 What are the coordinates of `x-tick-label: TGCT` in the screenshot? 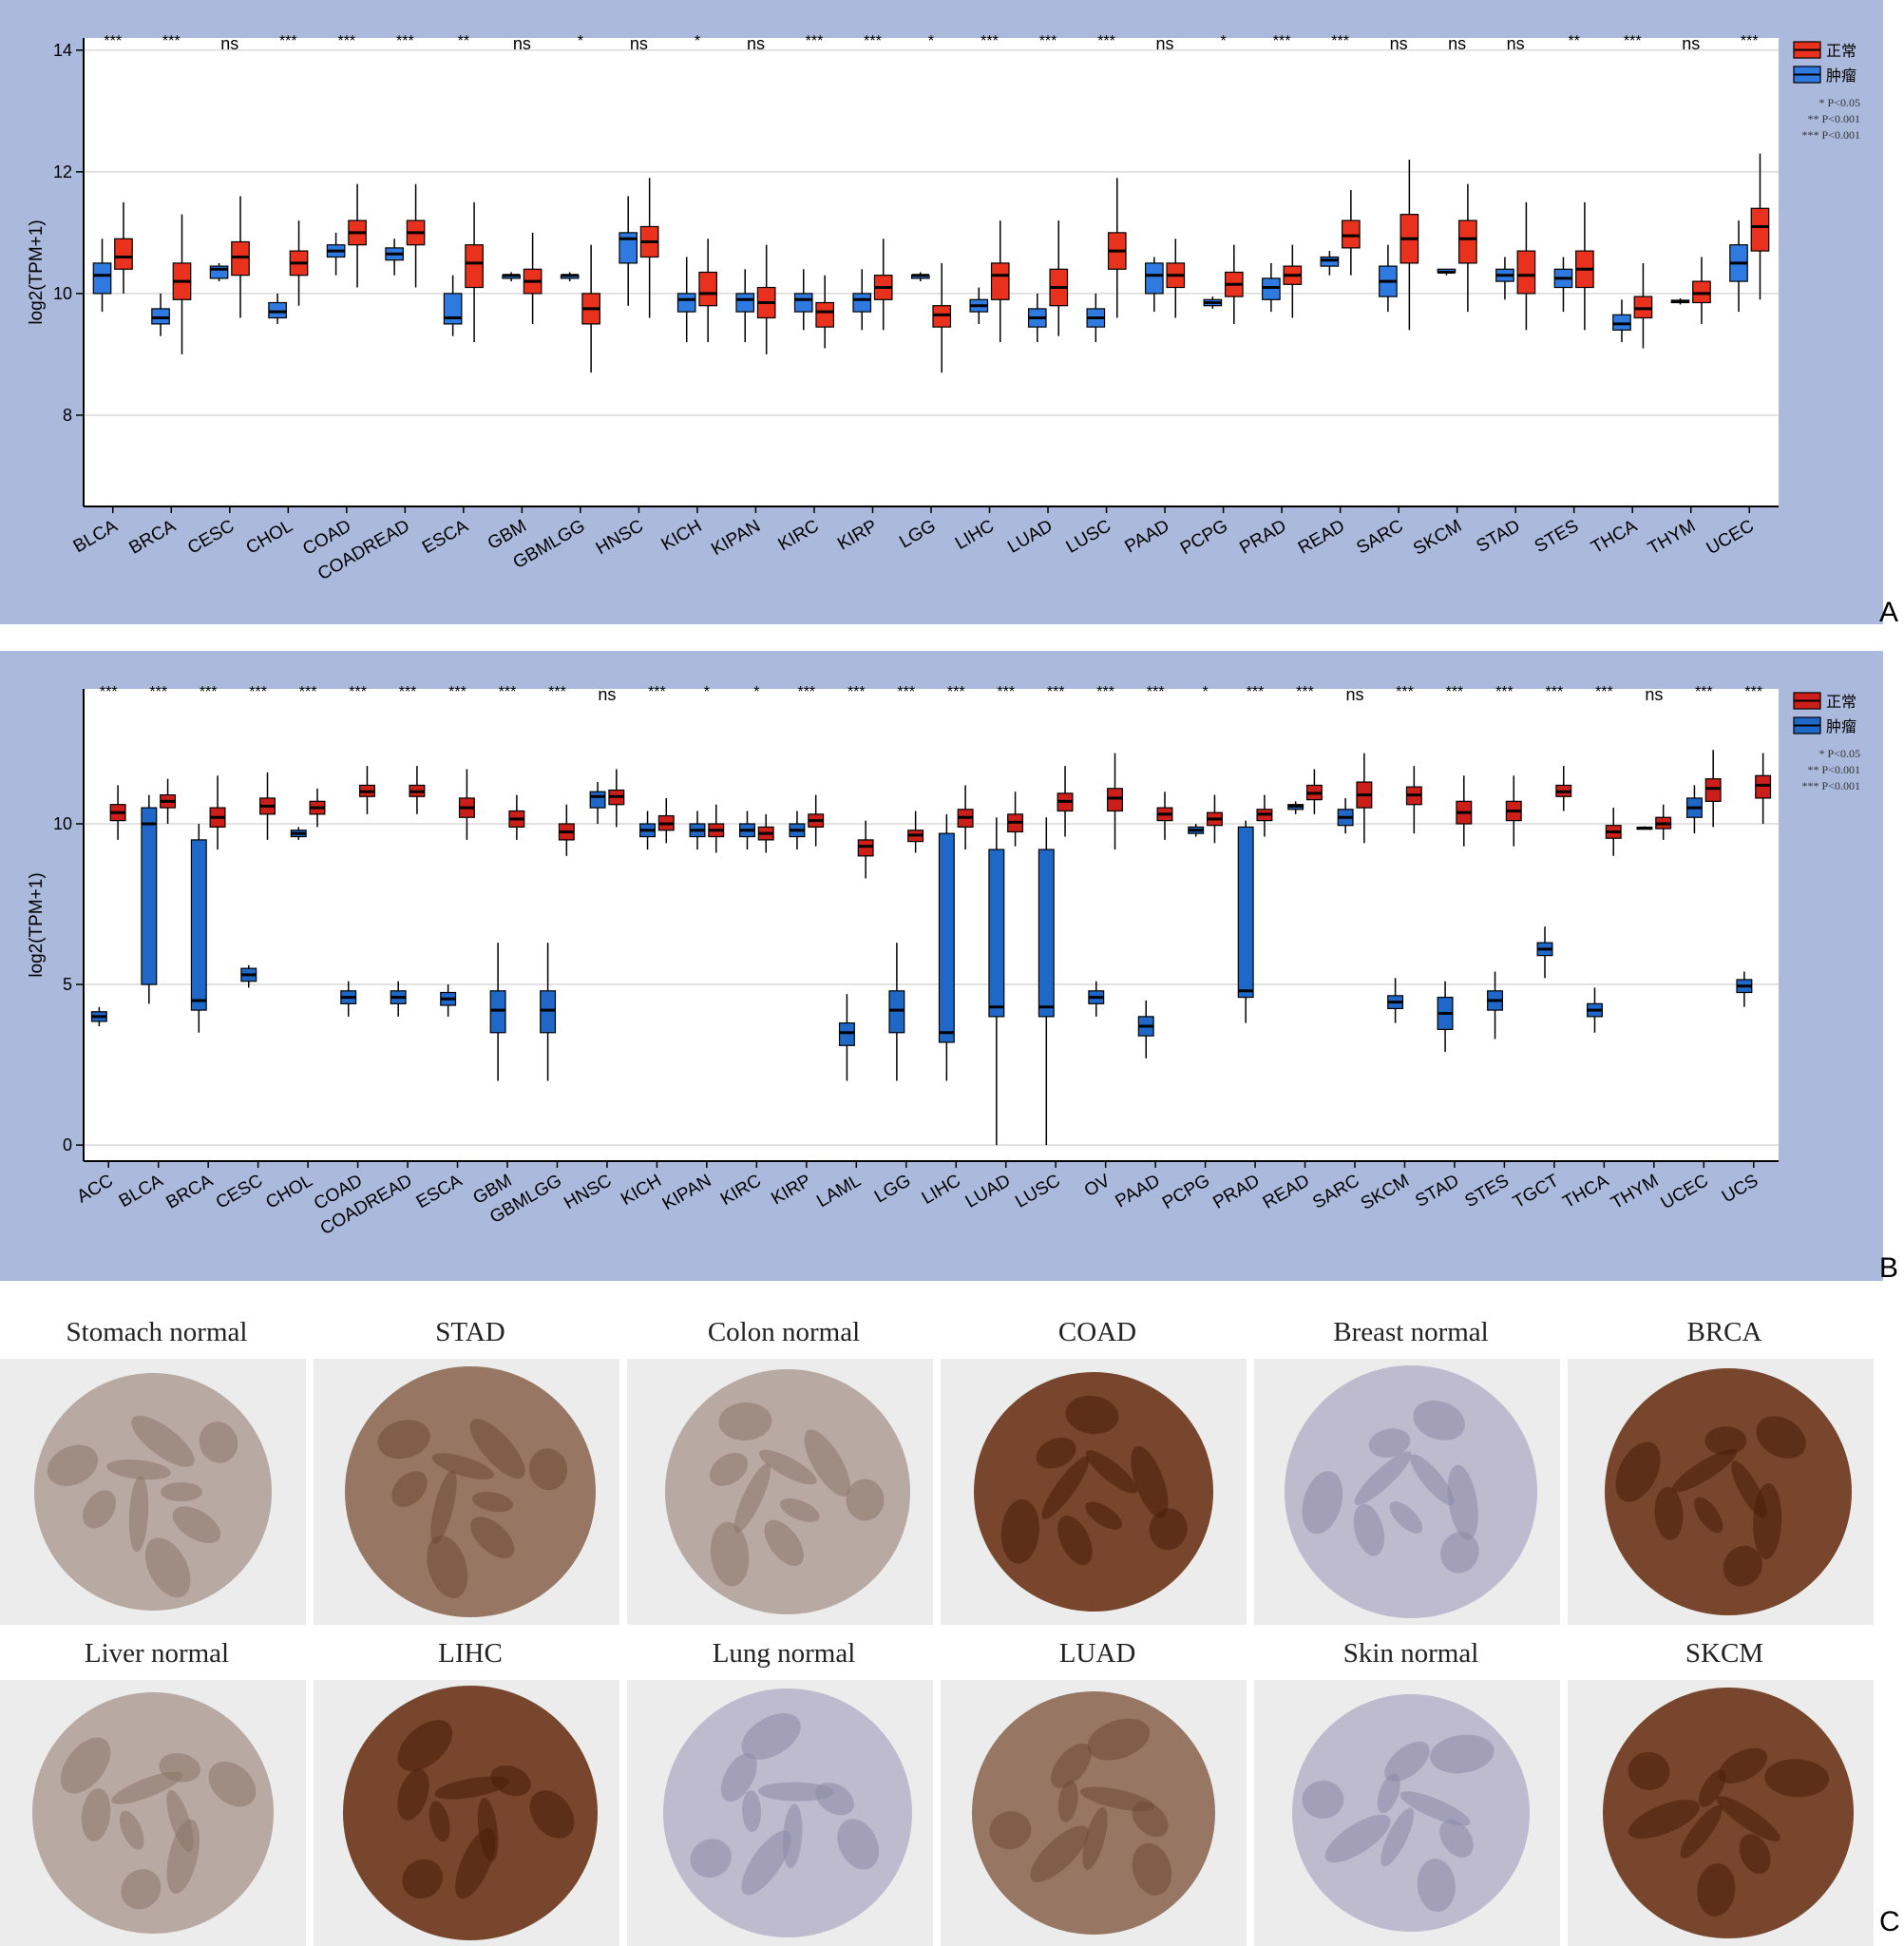 It's located at (1537, 1191).